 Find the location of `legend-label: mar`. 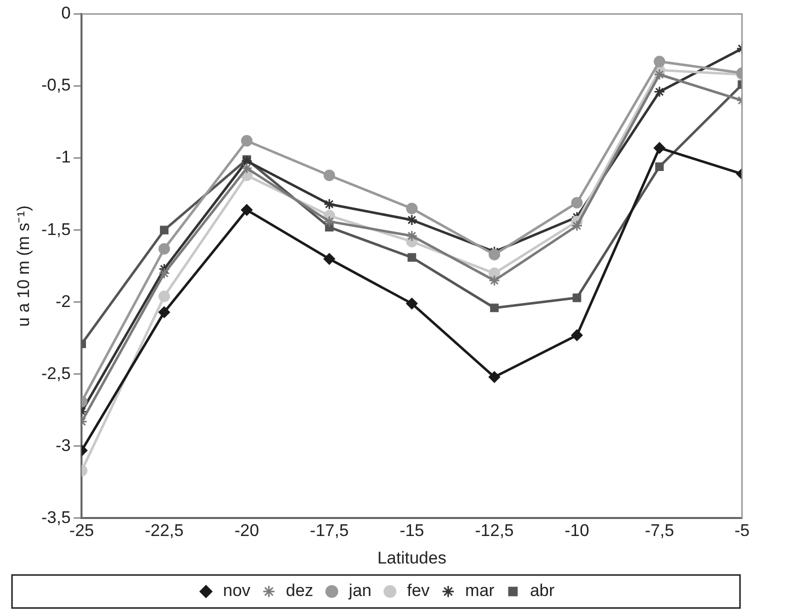

legend-label: mar is located at coordinates (480, 590).